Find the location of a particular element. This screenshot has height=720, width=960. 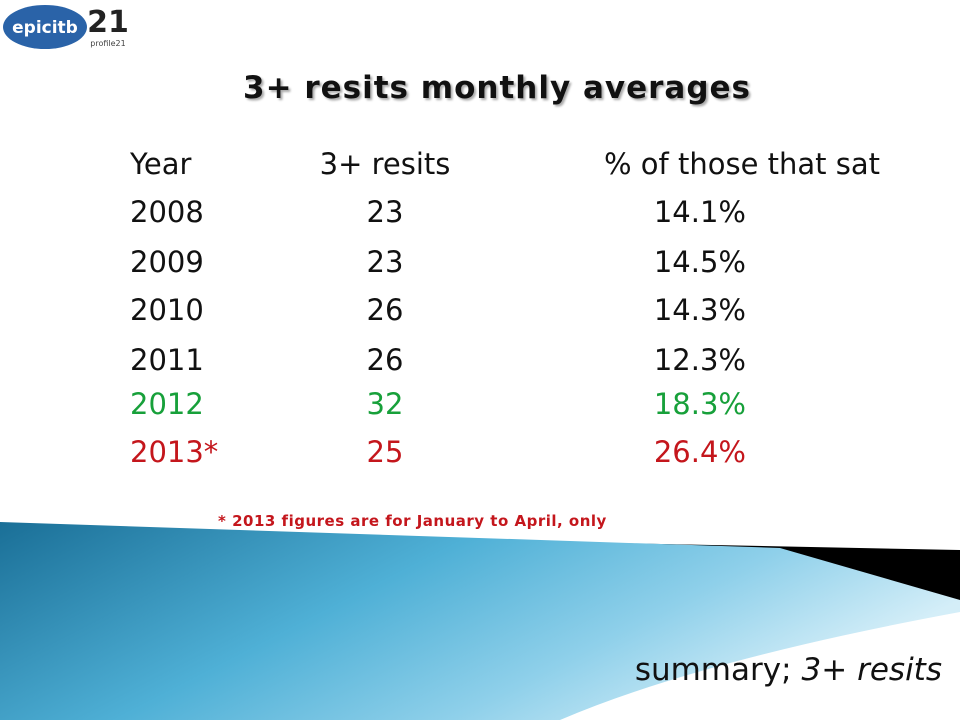

table-cell: 2011 is located at coordinates (167, 360).